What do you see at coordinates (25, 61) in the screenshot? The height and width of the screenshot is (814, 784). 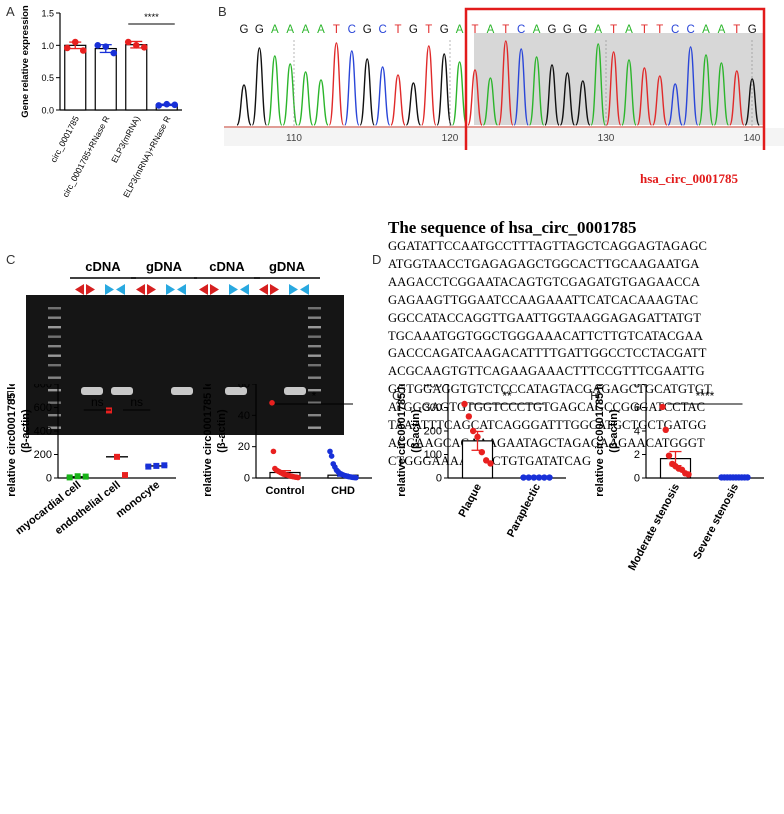 I see `y-axis-label-line: Gene relative expression` at bounding box center [25, 61].